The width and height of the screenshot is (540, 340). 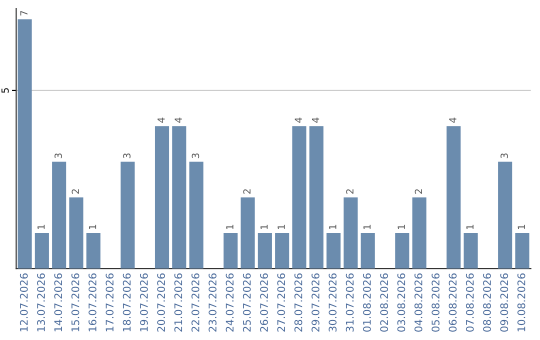 I want to click on x-tick-label: 16.07.2026, so click(x=92, y=302).